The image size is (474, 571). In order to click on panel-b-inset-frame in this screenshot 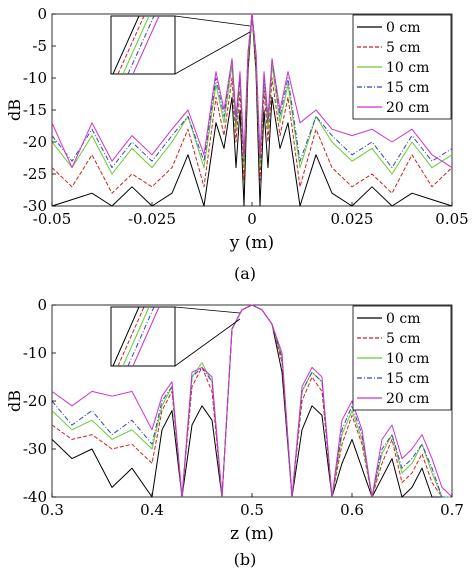, I will do `click(143, 336)`.